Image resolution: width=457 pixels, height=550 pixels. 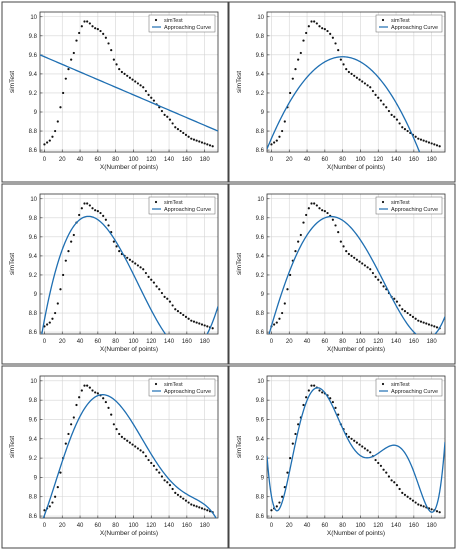 I want to click on x-axis-label: X(Number of points), so click(x=129, y=167).